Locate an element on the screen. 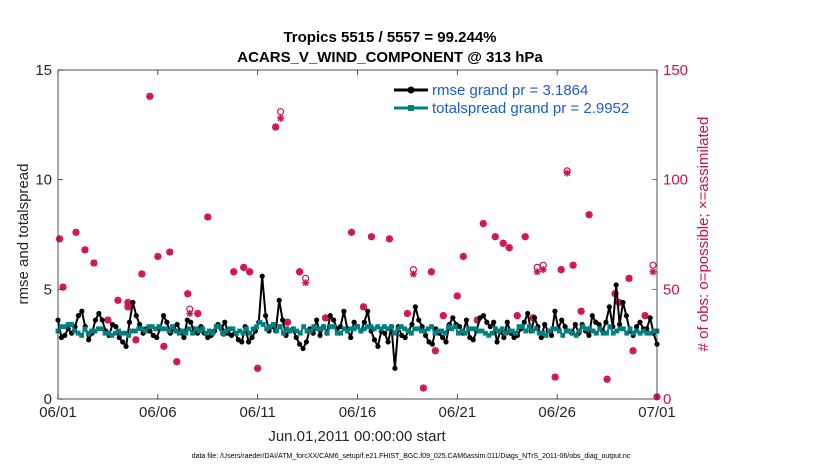  right-y-tick-label: 50 is located at coordinates (671, 289).